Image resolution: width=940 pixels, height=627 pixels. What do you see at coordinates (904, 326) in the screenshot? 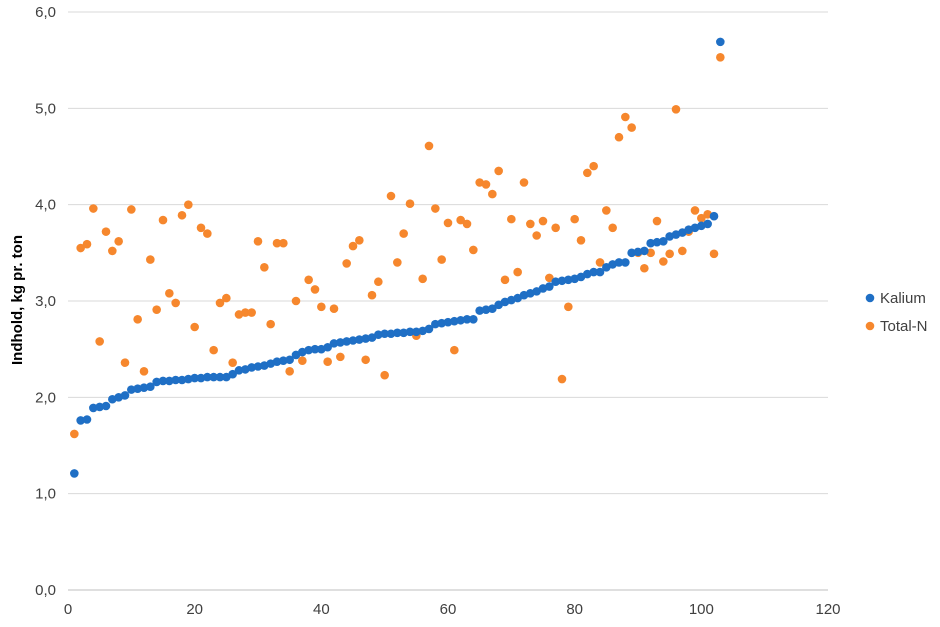
I see `legend-label-total-n: Total-N` at bounding box center [904, 326].